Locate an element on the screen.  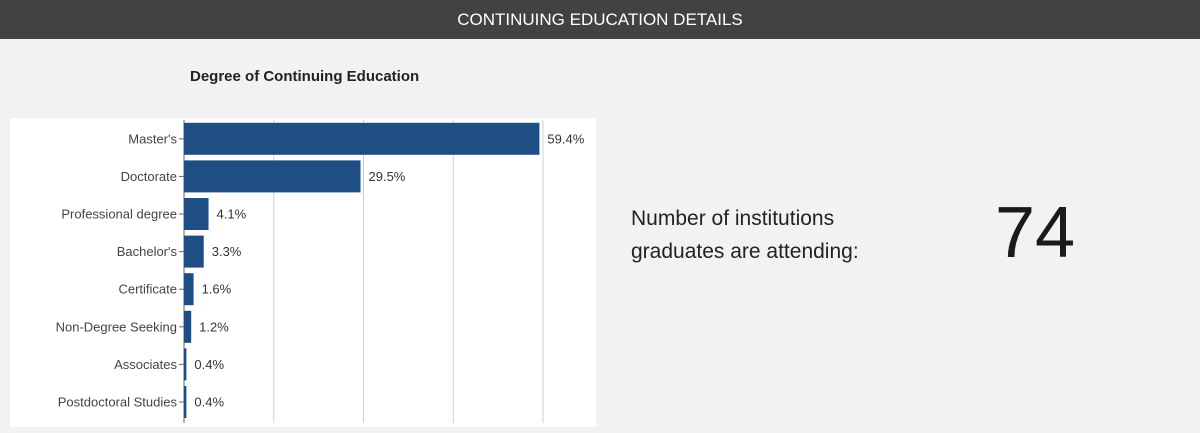
category-label: Associates is located at coordinates (145, 364).